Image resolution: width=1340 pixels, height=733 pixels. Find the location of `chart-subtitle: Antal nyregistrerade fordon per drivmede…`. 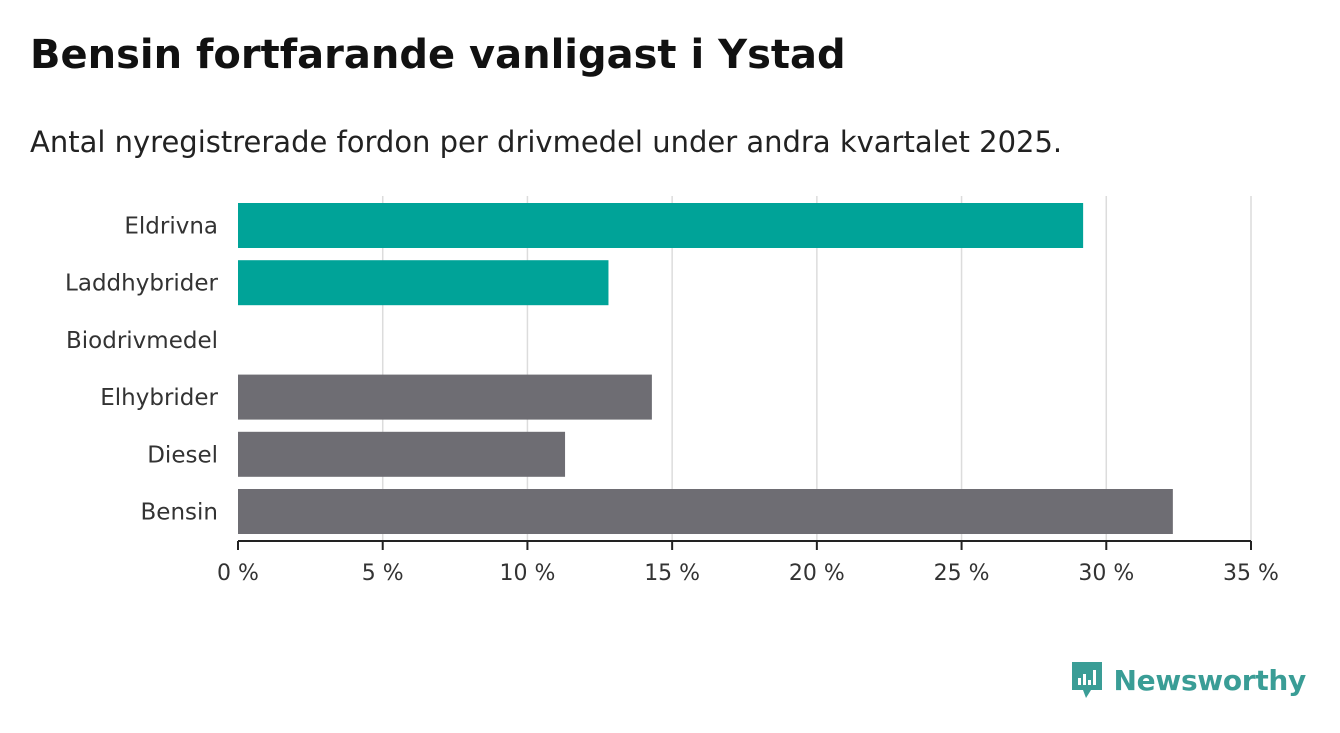

chart-subtitle: Antal nyregistrerade fordon per drivmede… is located at coordinates (546, 142).